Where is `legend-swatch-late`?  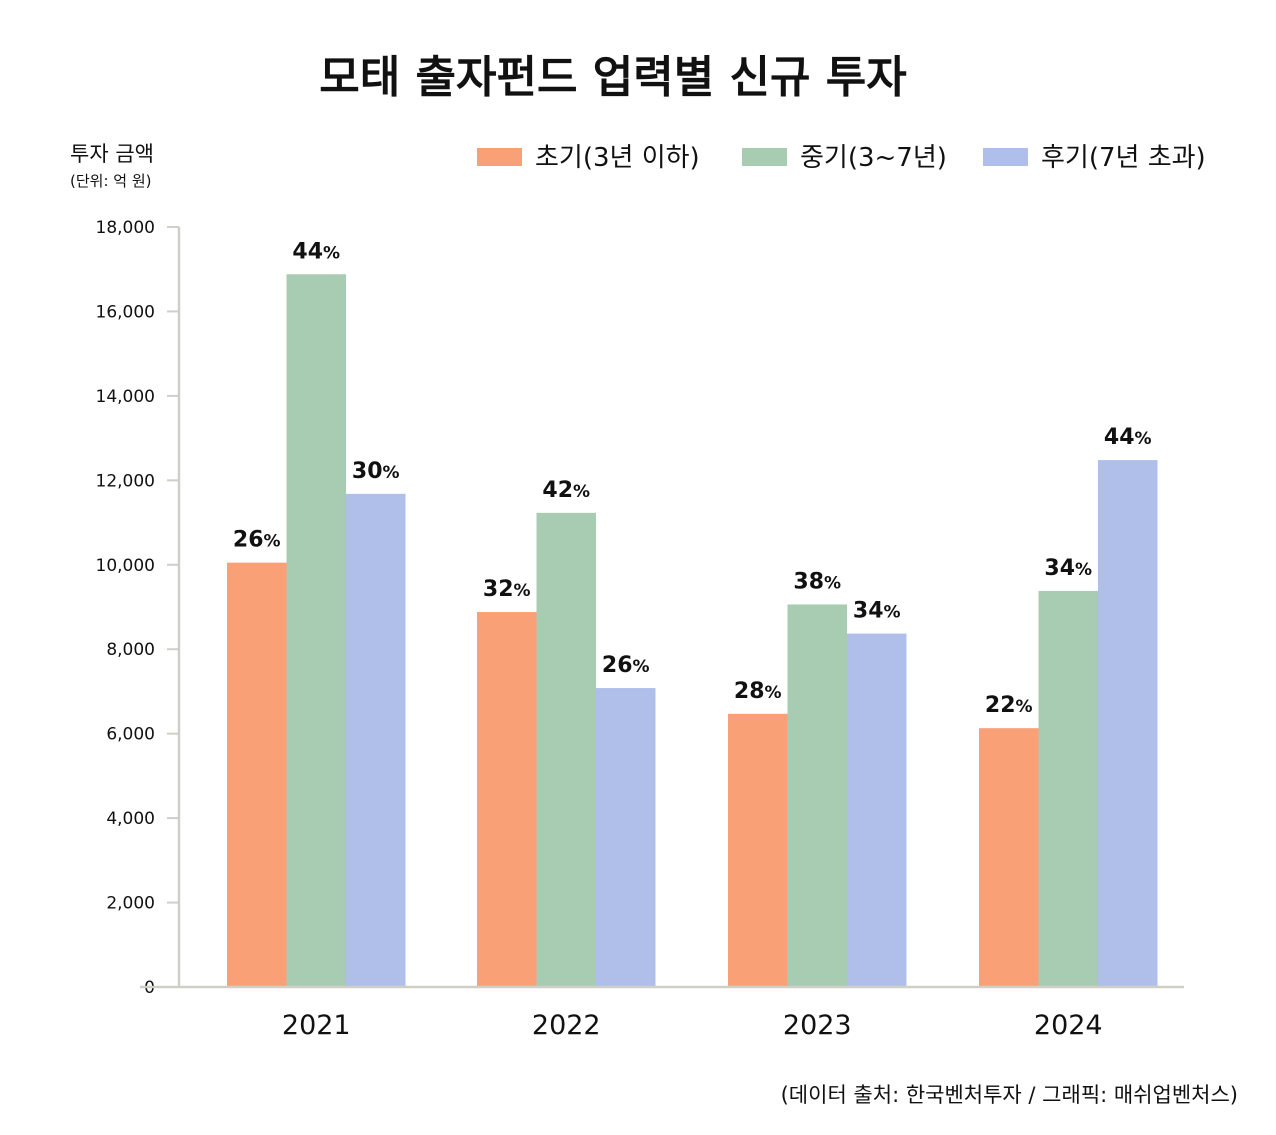
legend-swatch-late is located at coordinates (1005, 157).